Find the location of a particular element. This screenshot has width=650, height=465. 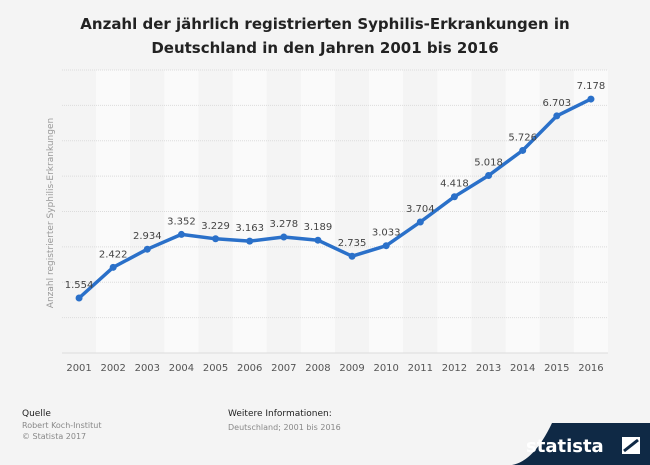

statista-mark-icon is located at coordinates (631, 445).